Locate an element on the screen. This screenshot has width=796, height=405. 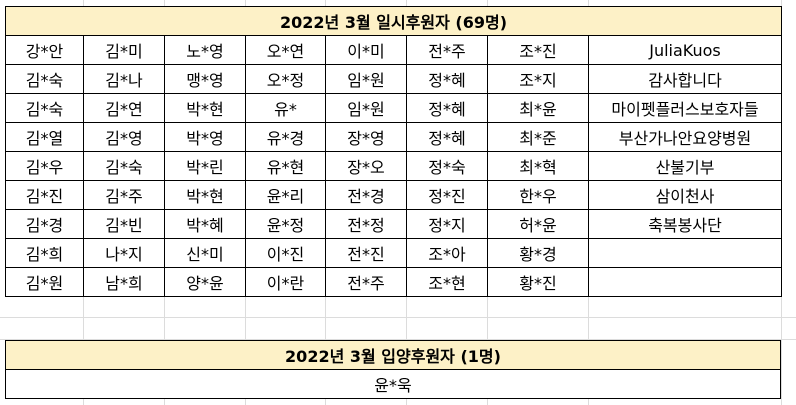
donor-cell: 축복봉사단 is located at coordinates (685, 224).